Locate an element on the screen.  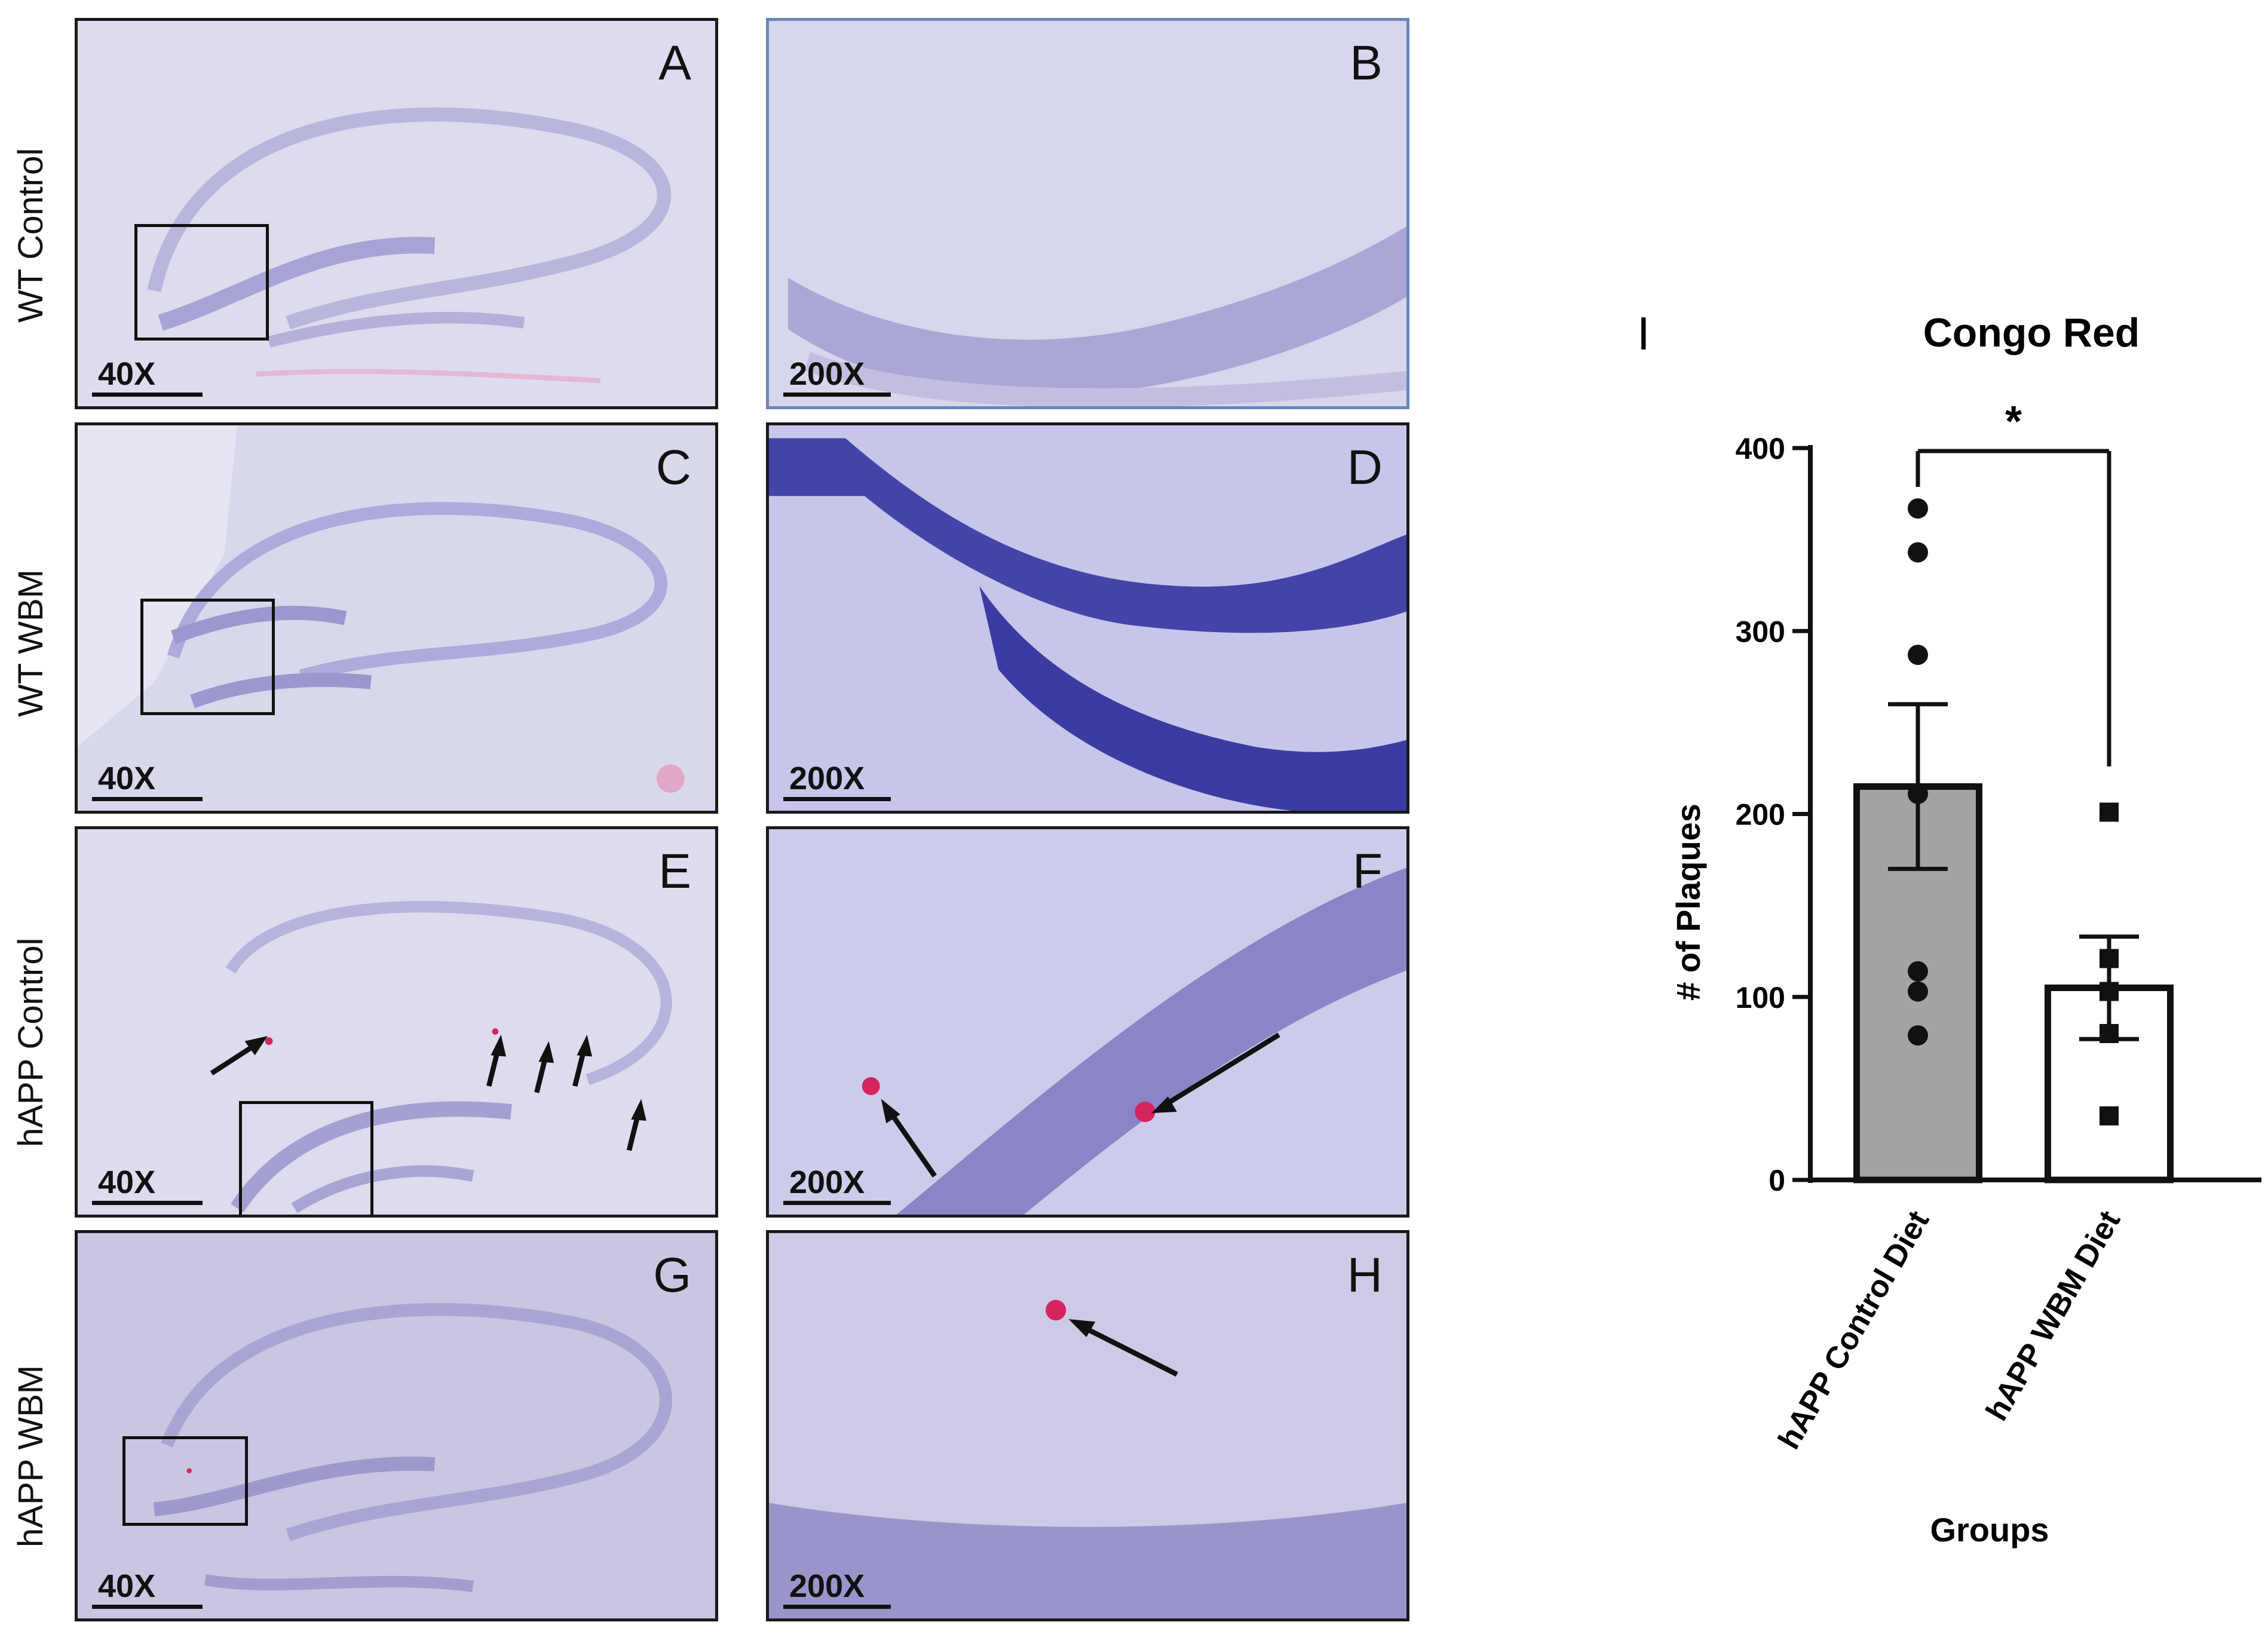
significance-marker: * is located at coordinates (2014, 422).